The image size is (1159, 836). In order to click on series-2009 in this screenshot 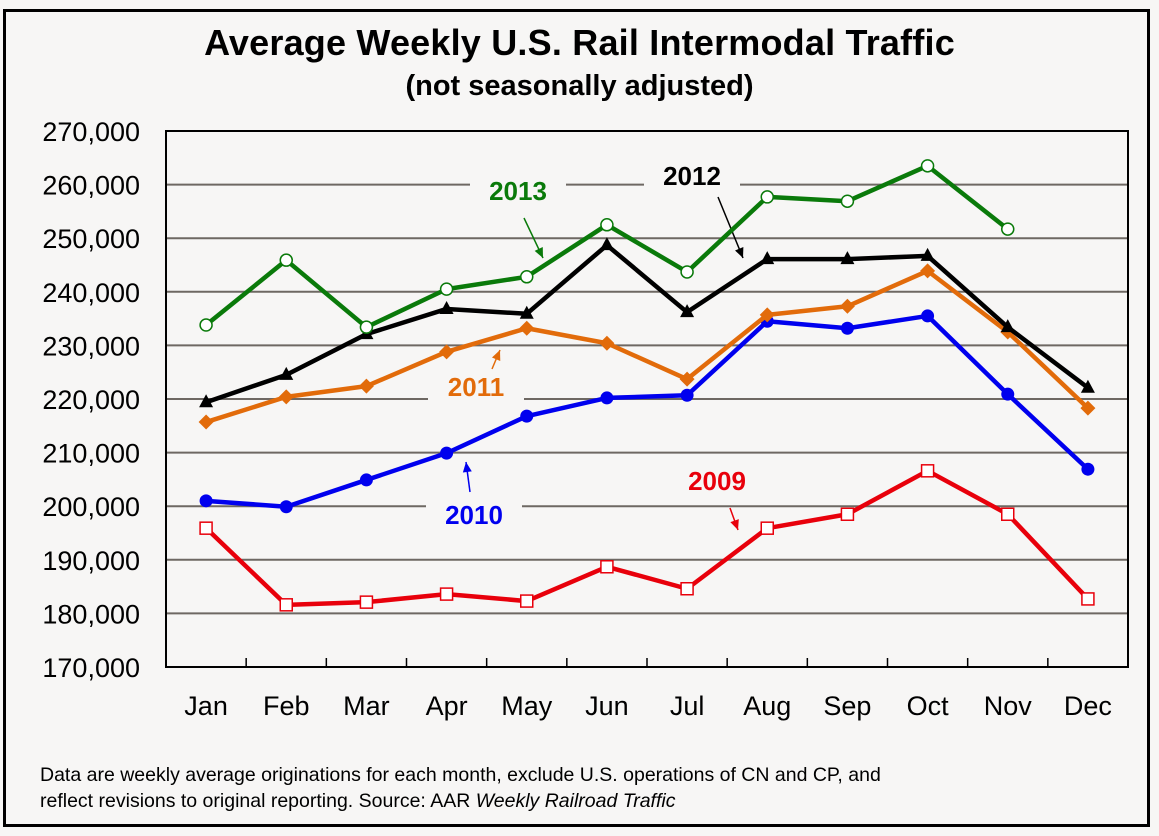, I will do `click(647, 538)`.